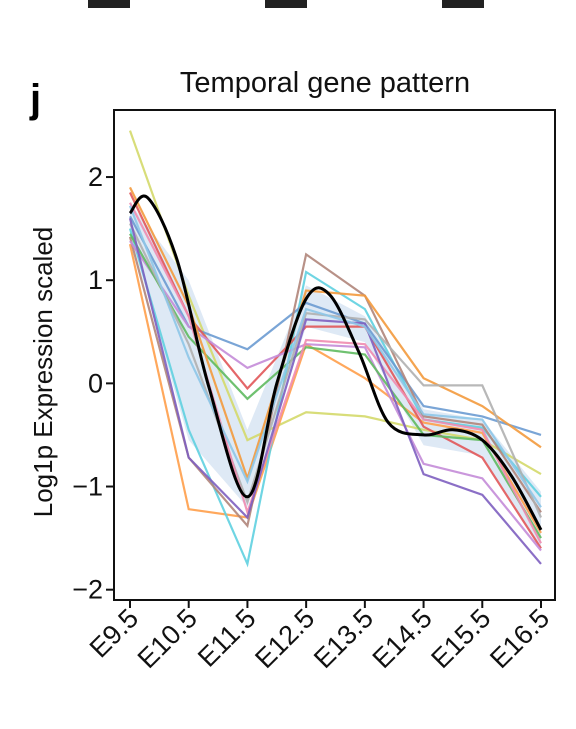 The height and width of the screenshot is (729, 576). Describe the element at coordinates (87, 590) in the screenshot. I see `y-tick-label: −2` at that location.